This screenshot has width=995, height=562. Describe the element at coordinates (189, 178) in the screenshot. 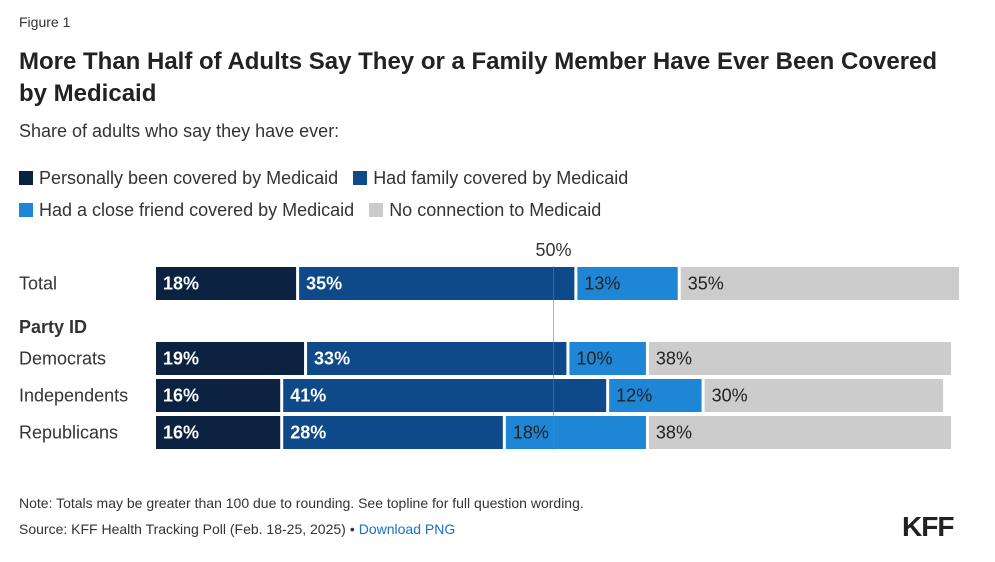

I see `legend-label-personal: Personally been covered by Medicaid` at that location.